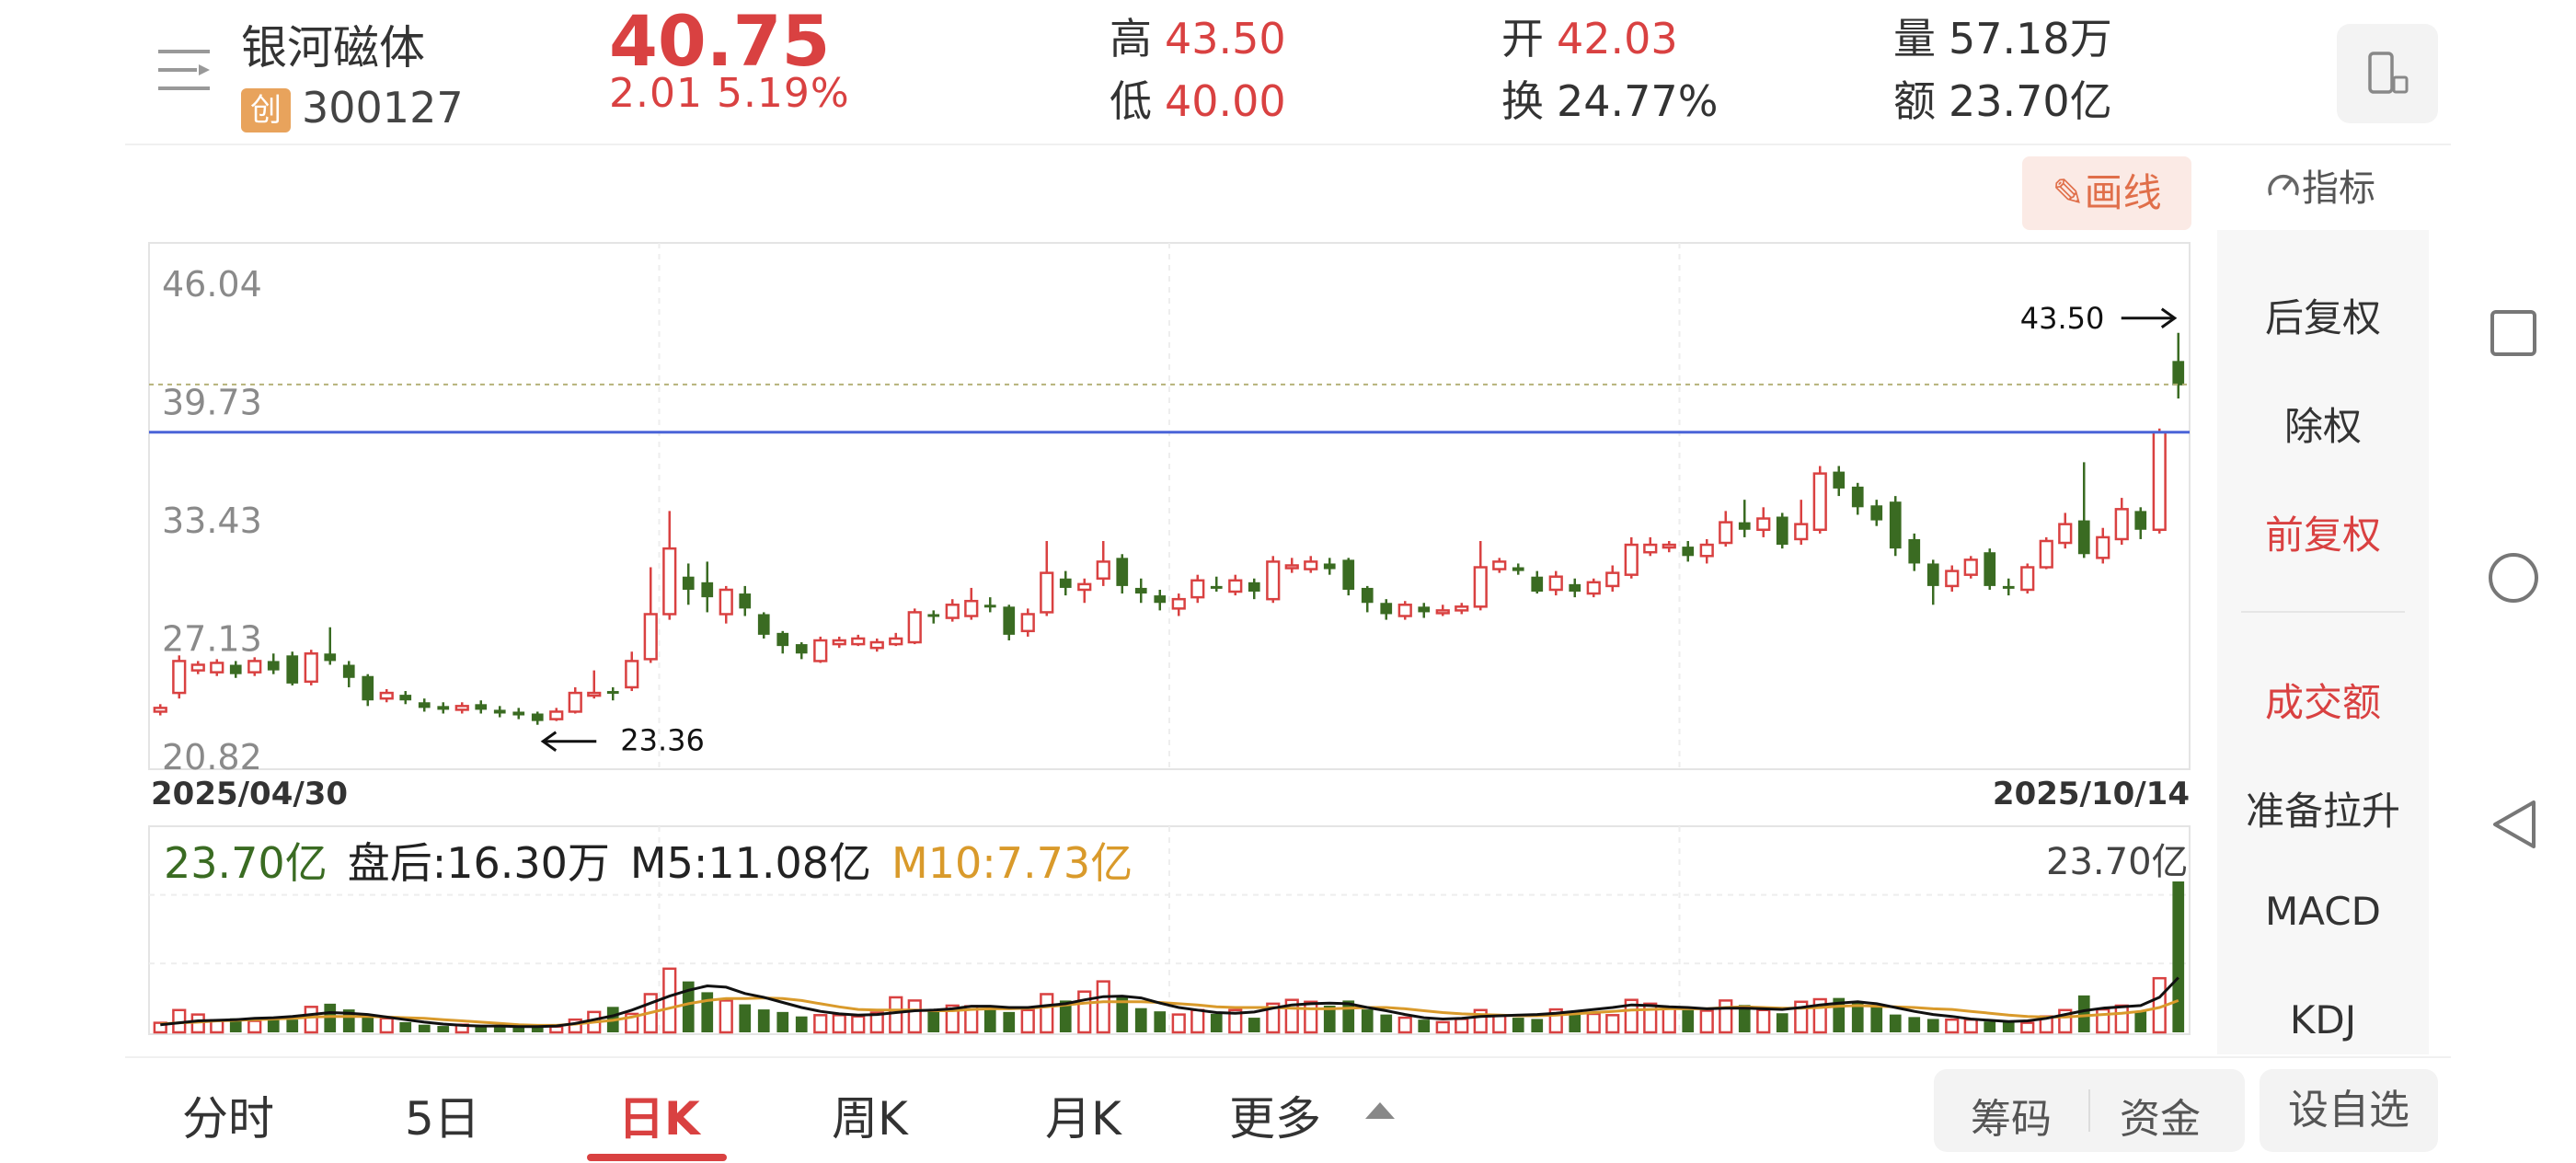  What do you see at coordinates (266, 110) in the screenshot?
I see `market-badge: 创` at bounding box center [266, 110].